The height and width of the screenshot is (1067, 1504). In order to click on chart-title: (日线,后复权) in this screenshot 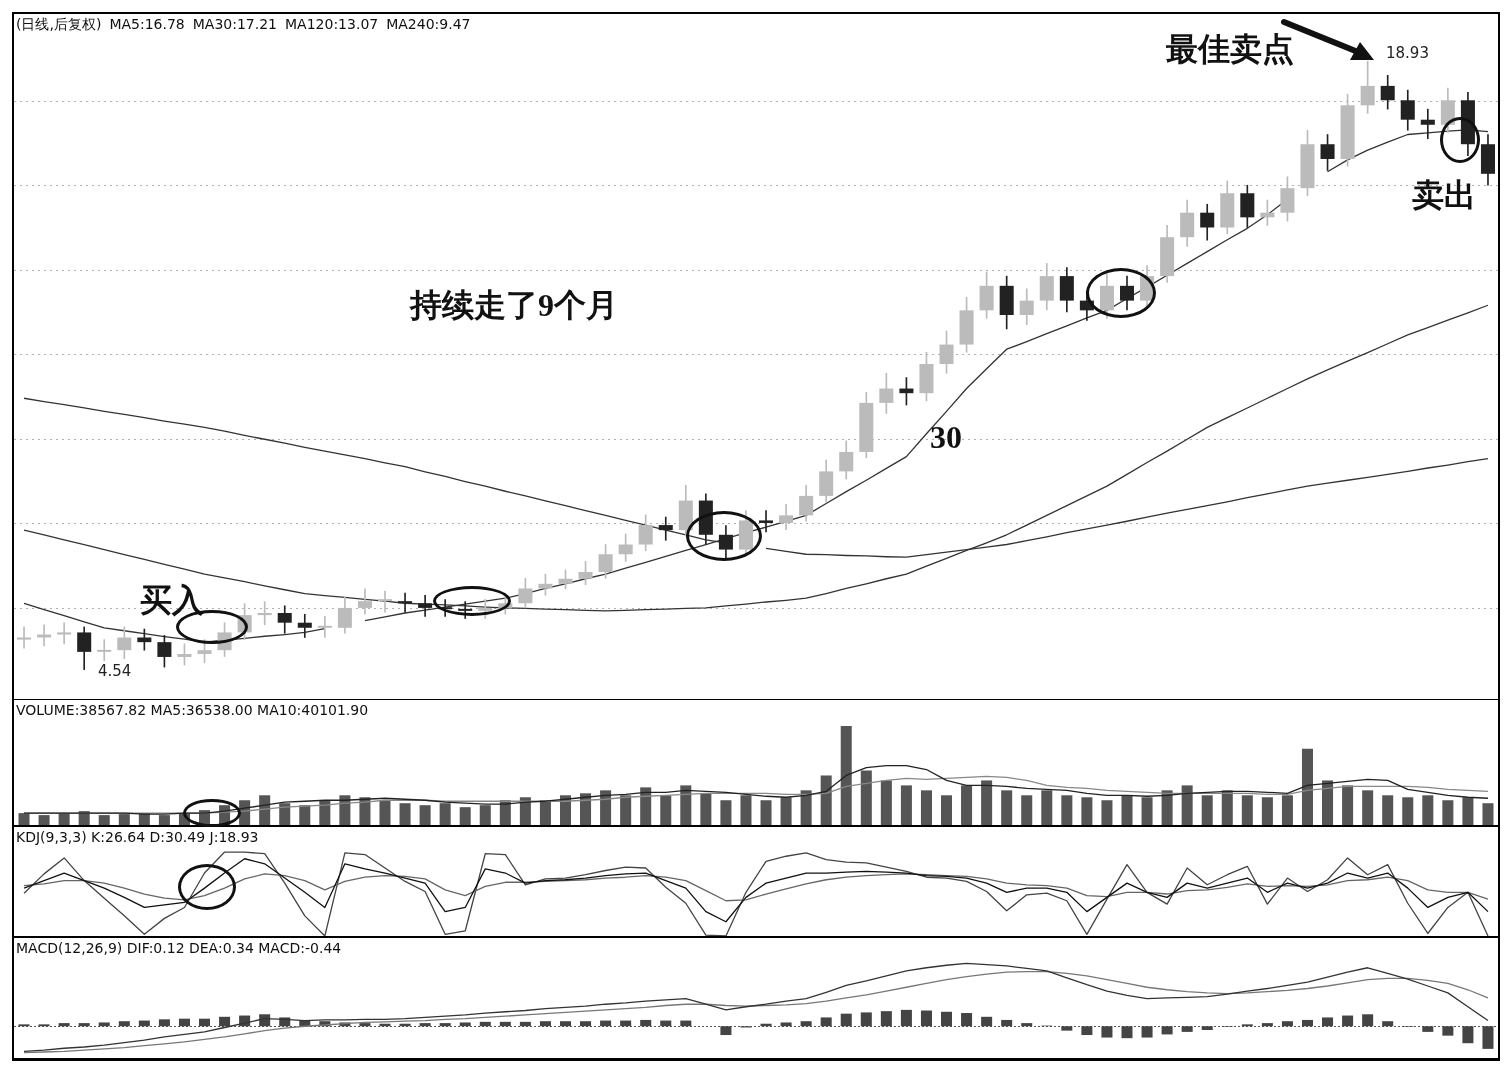, I will do `click(59, 24)`.